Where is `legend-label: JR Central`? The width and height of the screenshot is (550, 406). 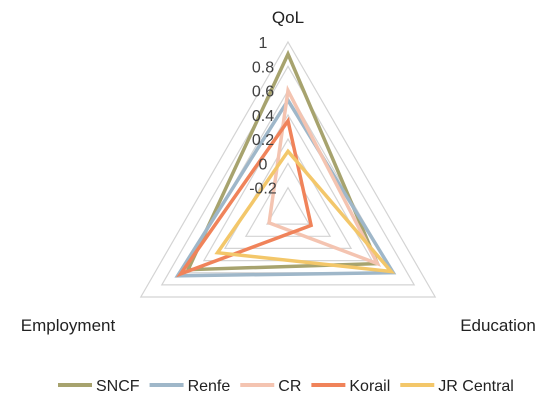 legend-label: JR Central is located at coordinates (476, 386).